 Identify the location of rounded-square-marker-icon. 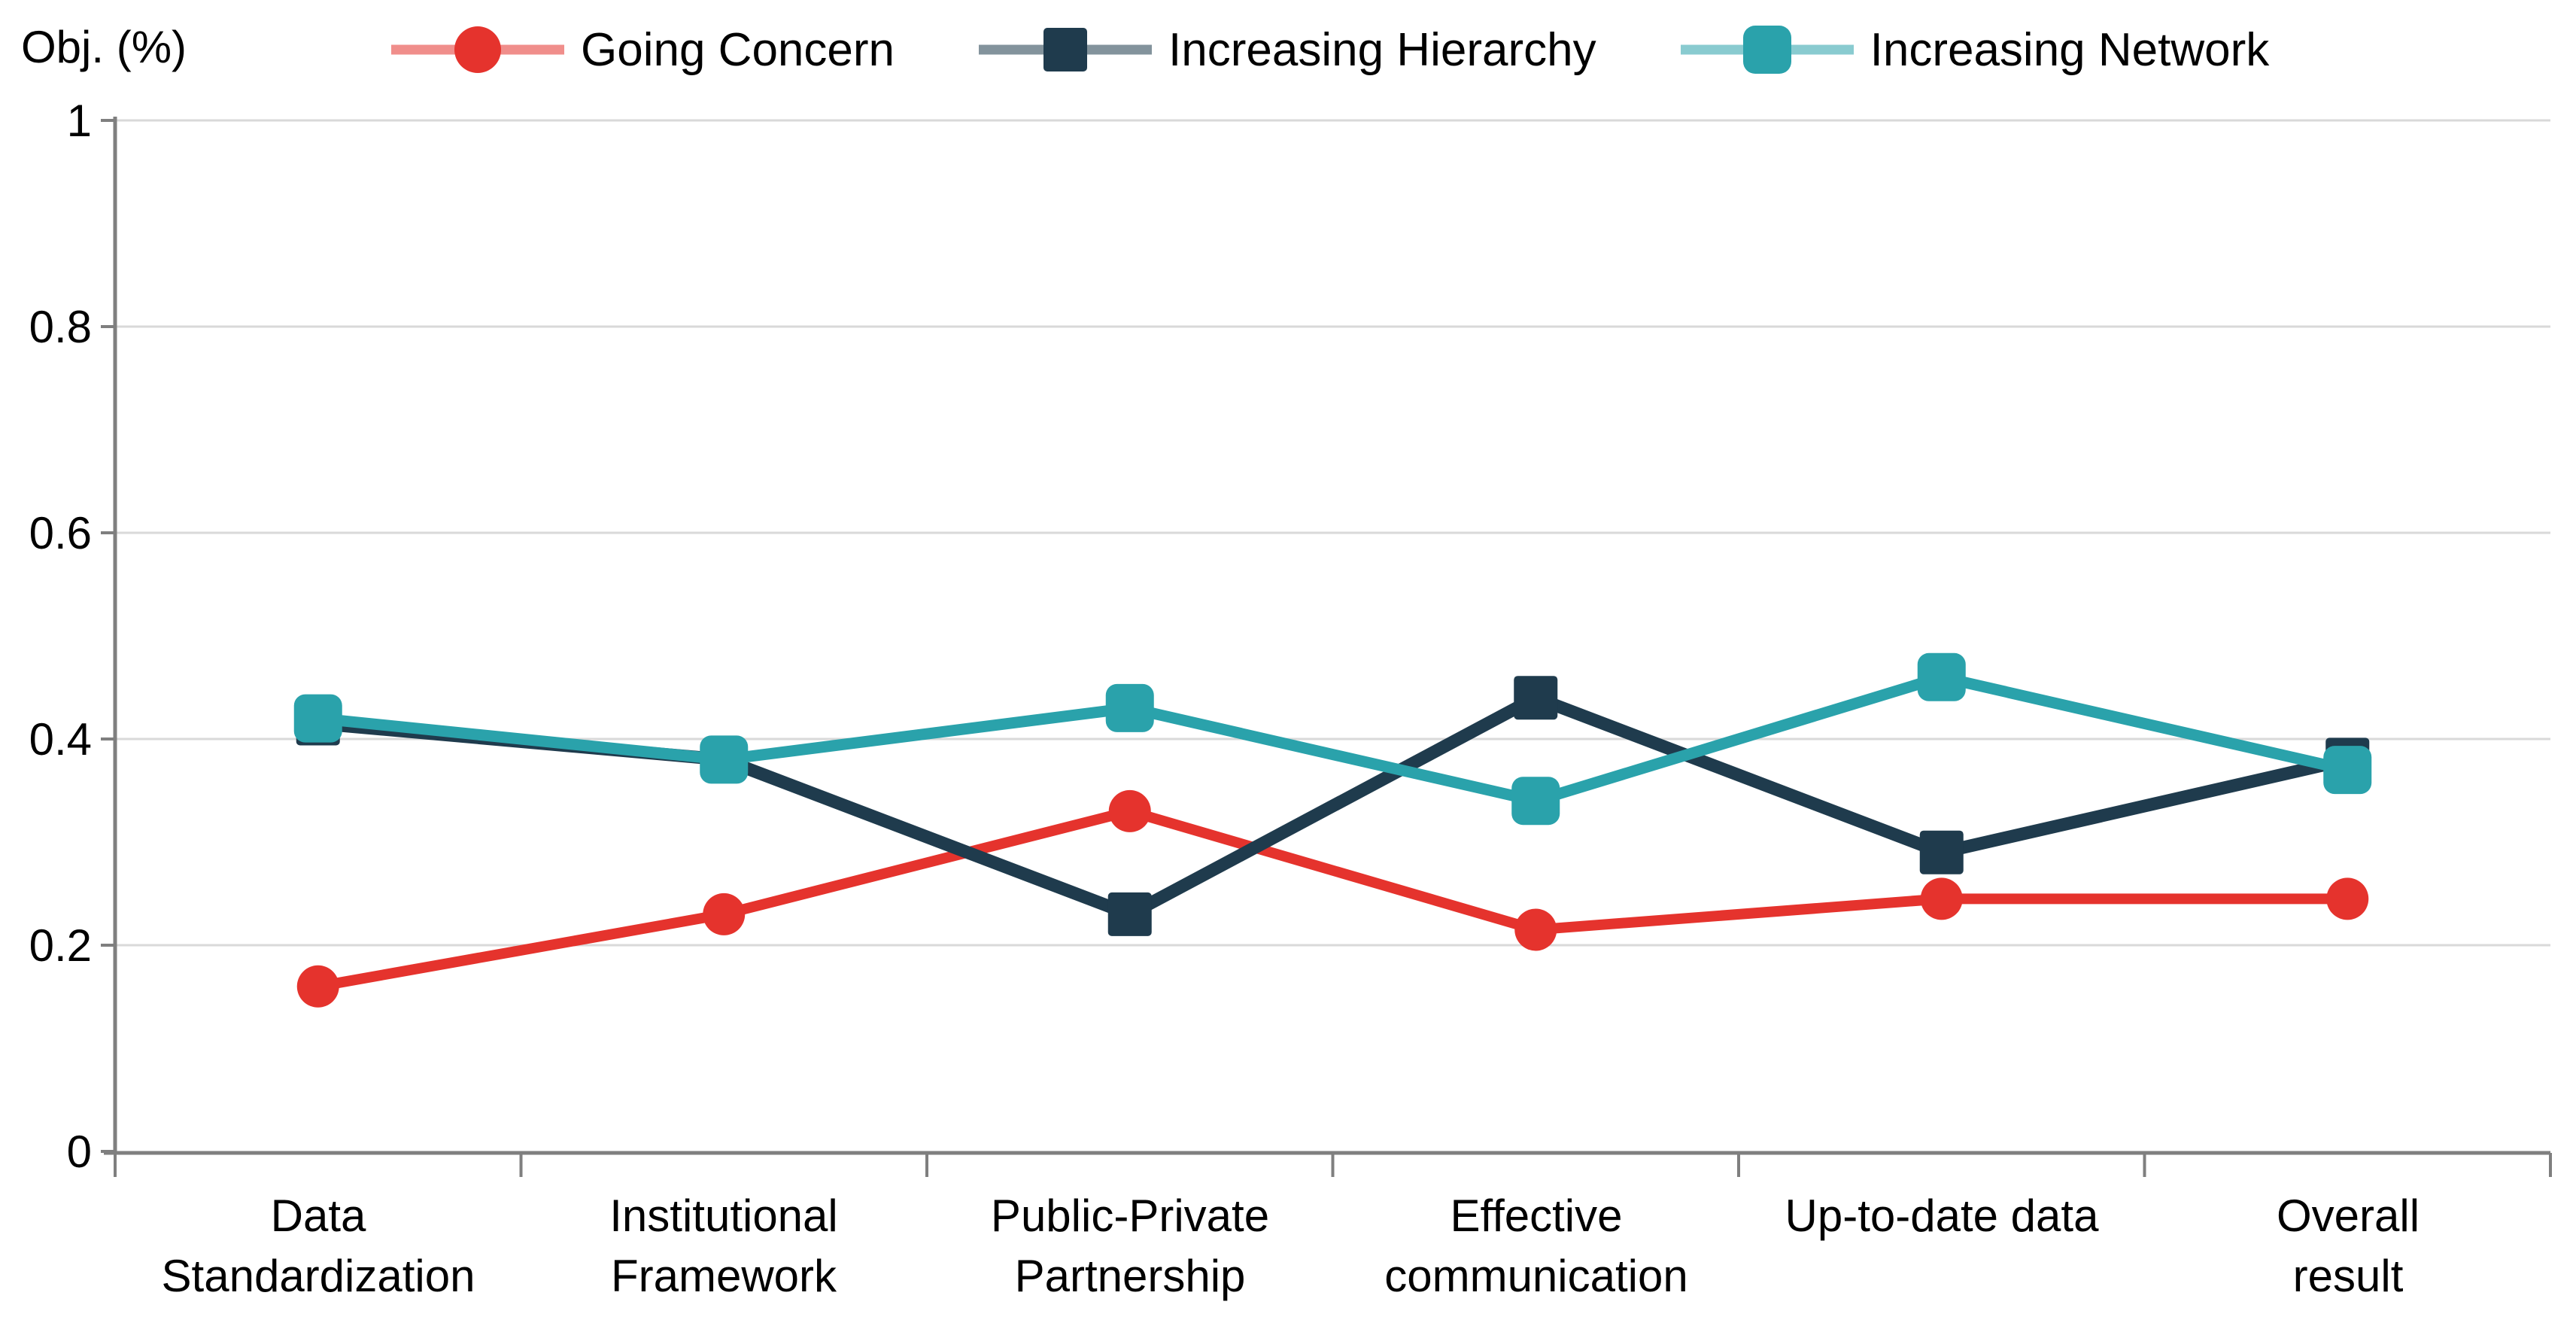
(1767, 50).